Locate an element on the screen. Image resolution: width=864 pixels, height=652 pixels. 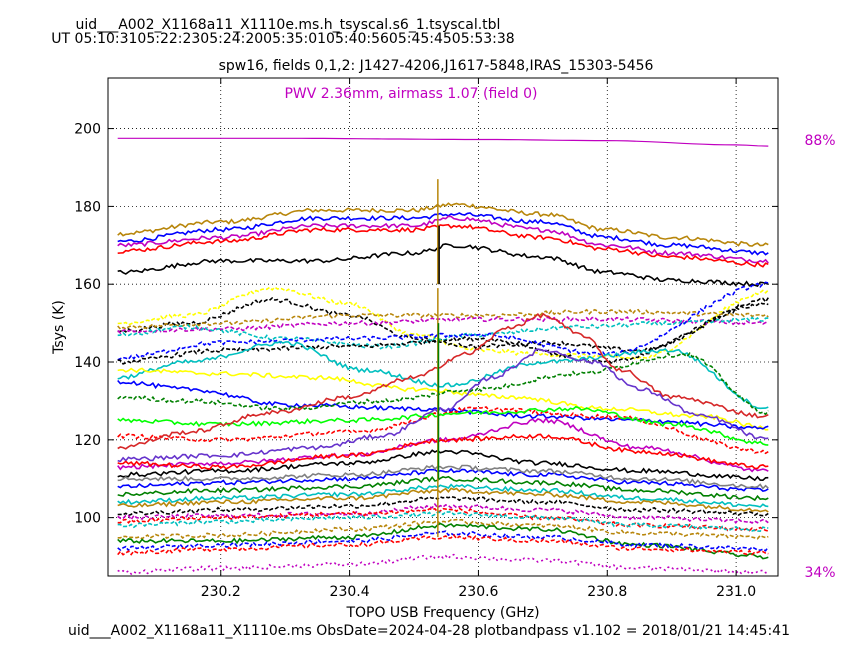
x-tick-label: 230.8 is located at coordinates (607, 592).